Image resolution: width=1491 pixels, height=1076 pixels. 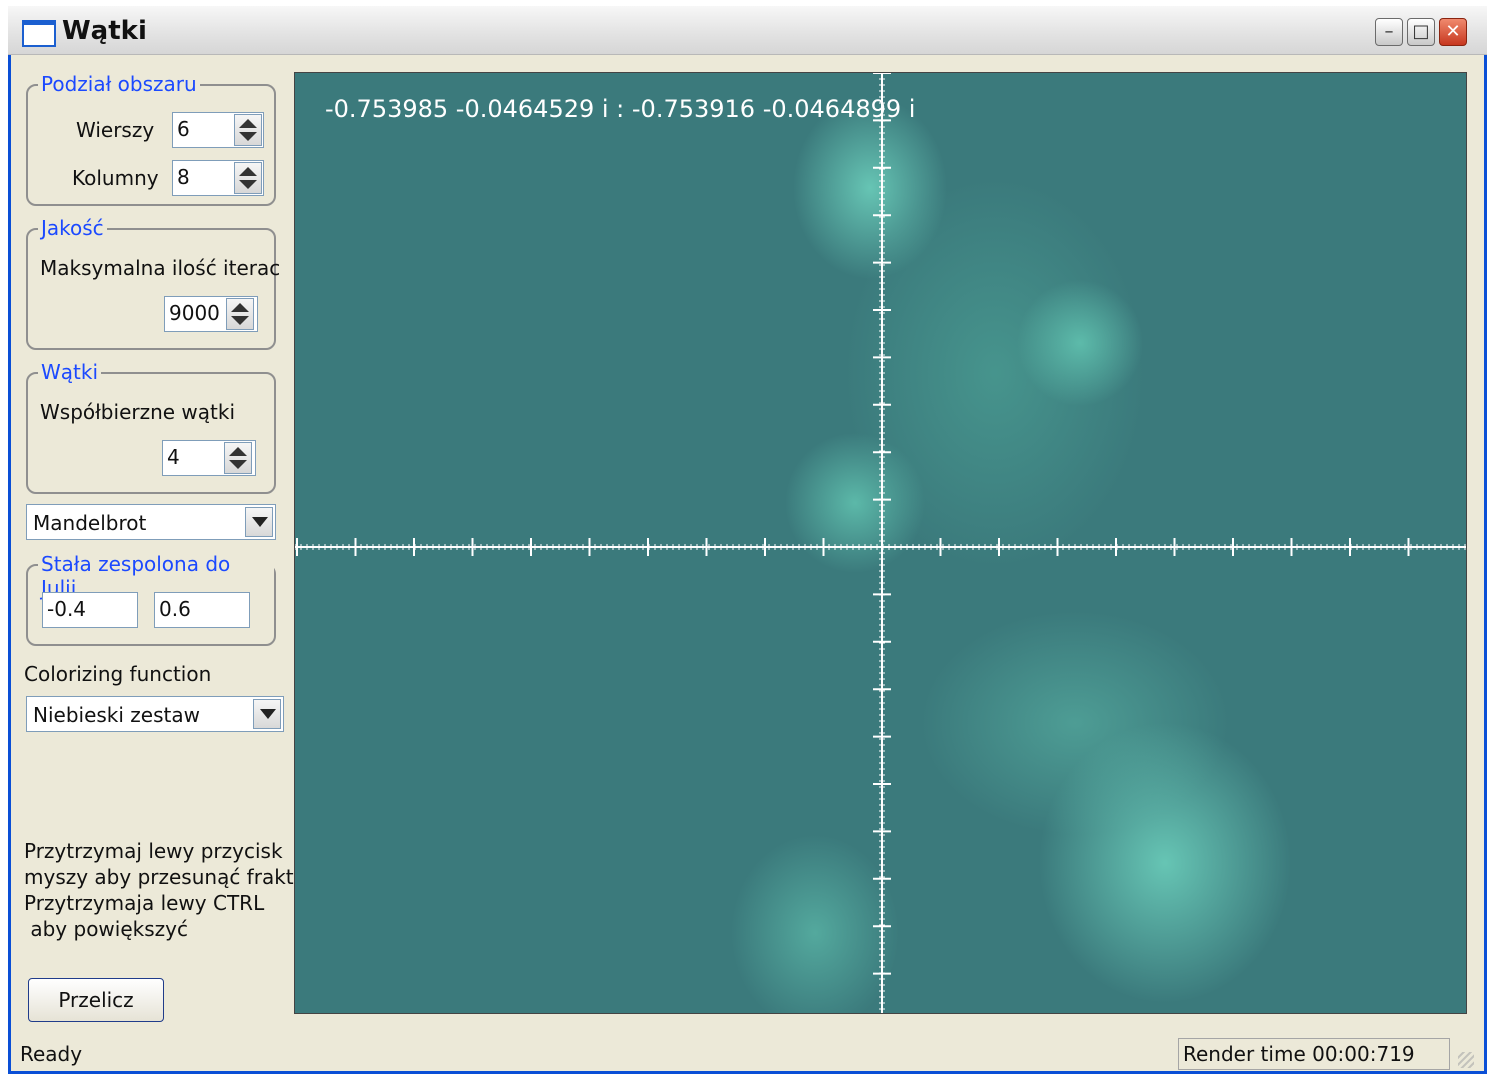 What do you see at coordinates (202, 610) in the screenshot?
I see `julia-imag-input: 0.6` at bounding box center [202, 610].